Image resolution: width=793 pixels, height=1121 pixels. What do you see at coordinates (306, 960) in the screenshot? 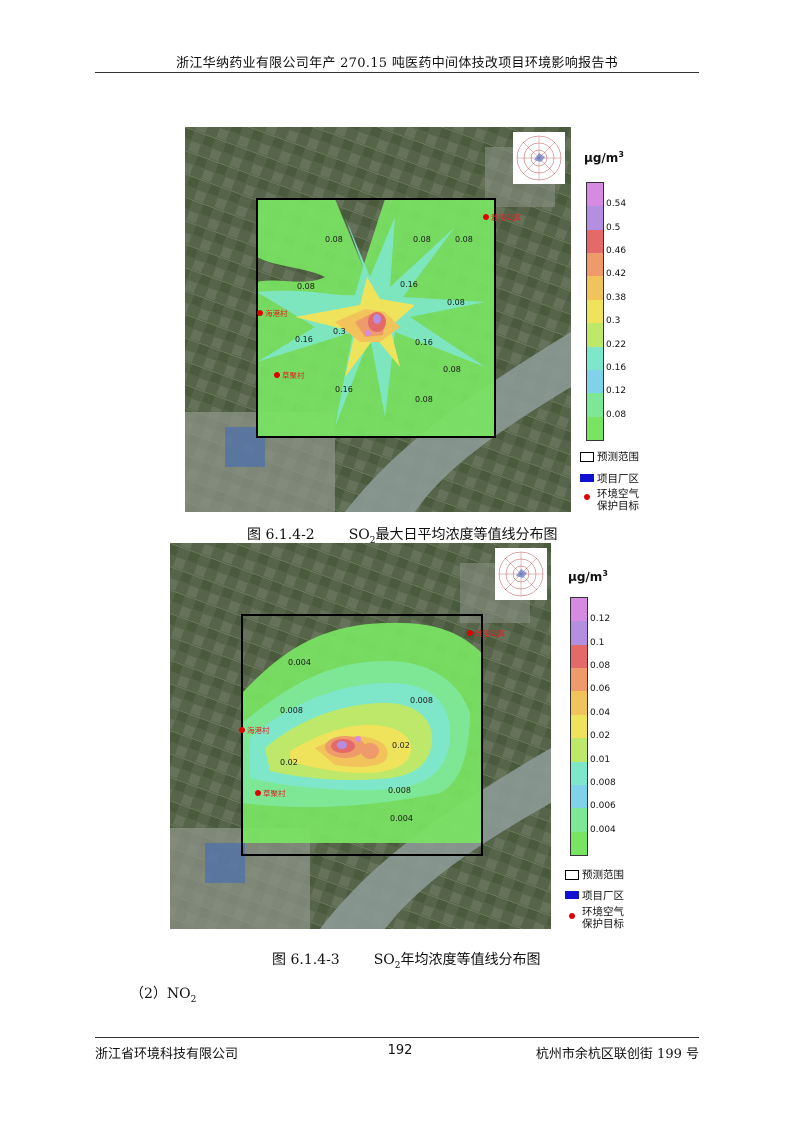
I see `caption-number: 图 6.1.4-3` at bounding box center [306, 960].